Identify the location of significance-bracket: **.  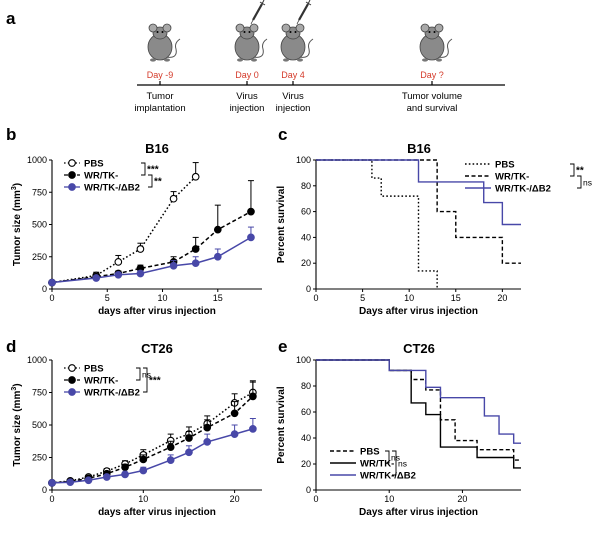
(155, 181).